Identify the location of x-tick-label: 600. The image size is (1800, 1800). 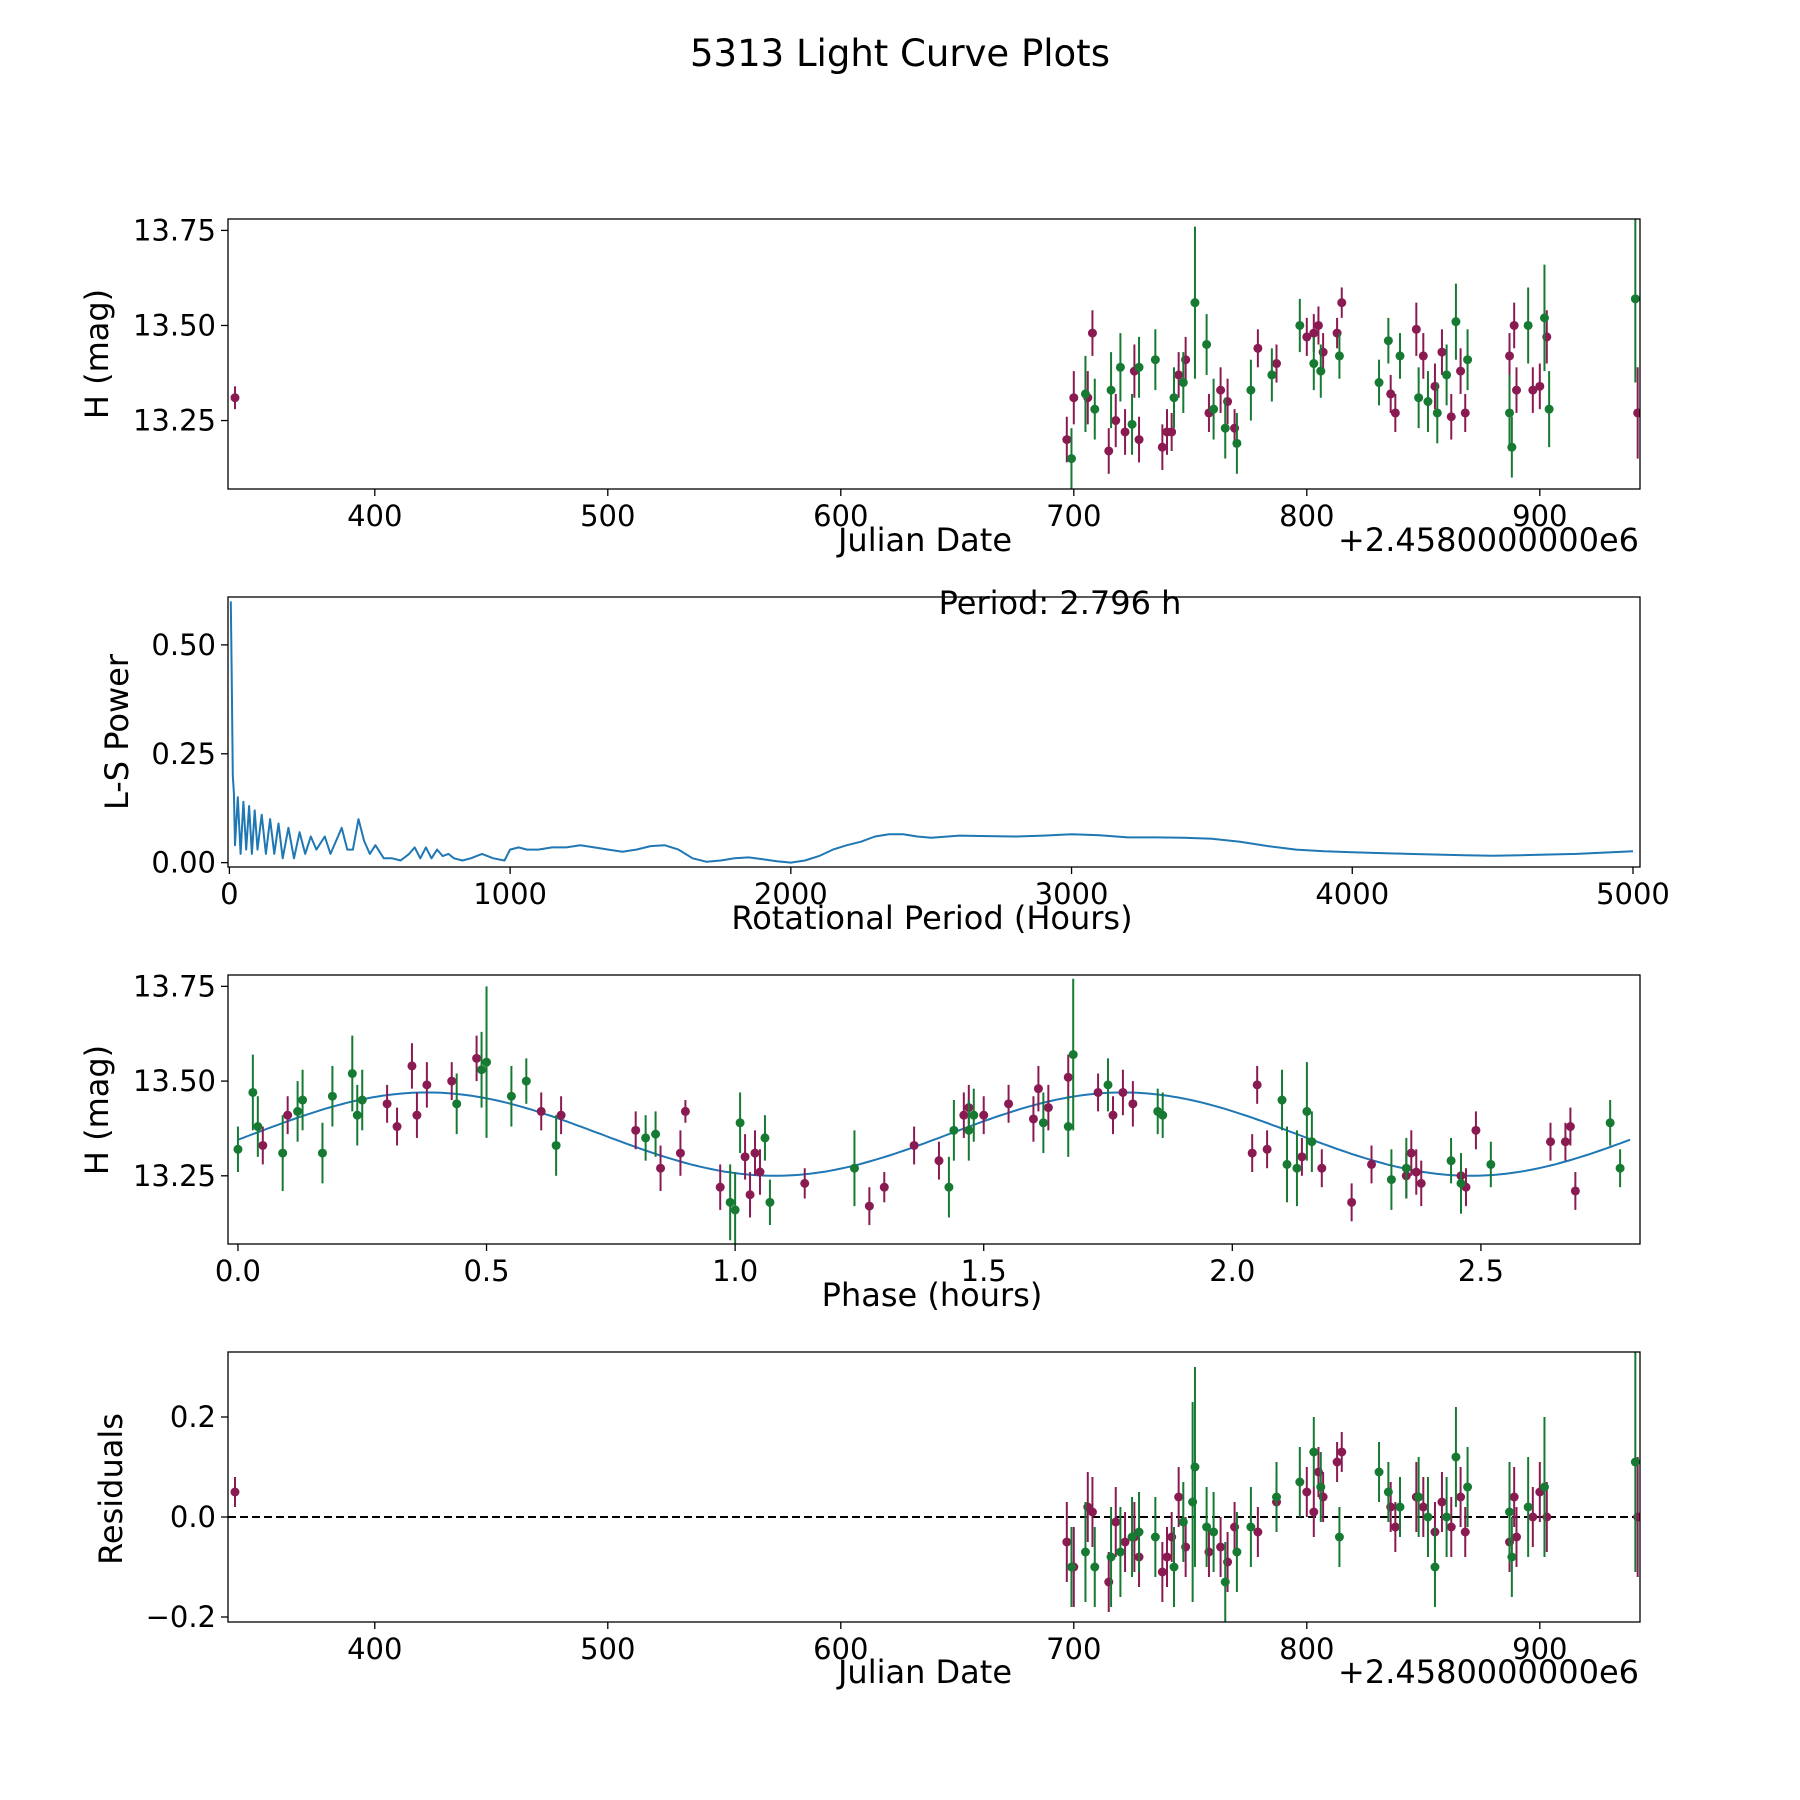
(840, 516).